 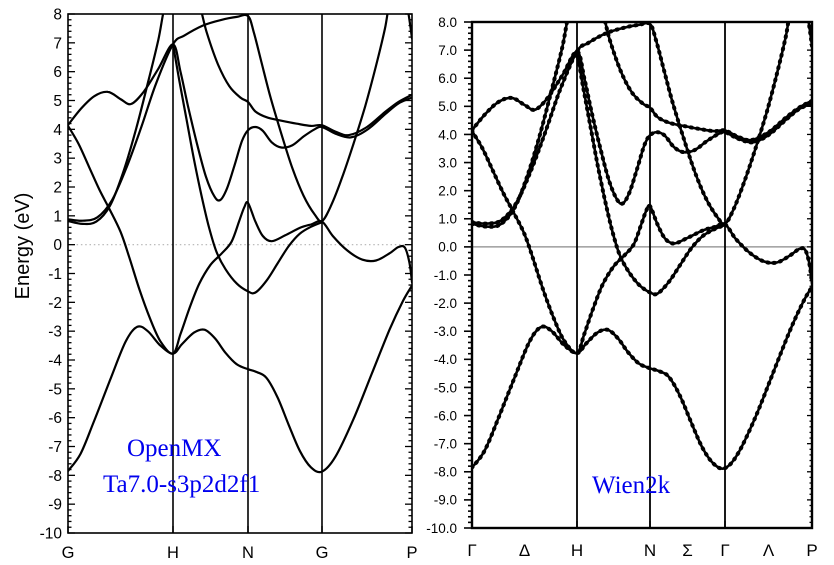 I want to click on y-tick-label-right: -3.0, so click(x=445, y=331).